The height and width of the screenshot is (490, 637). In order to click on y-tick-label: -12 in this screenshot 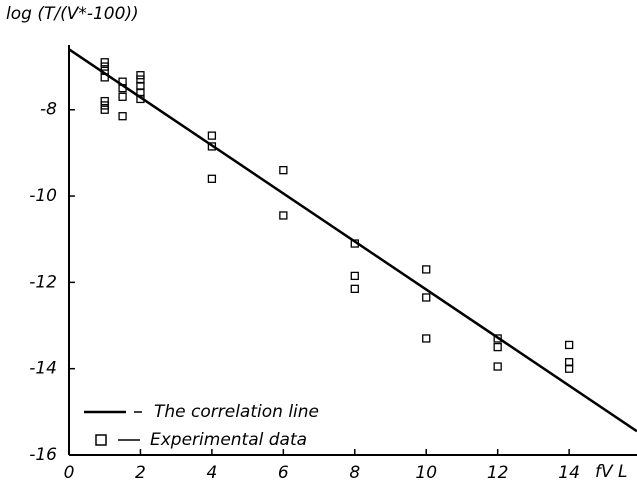, I will do `click(43, 282)`.